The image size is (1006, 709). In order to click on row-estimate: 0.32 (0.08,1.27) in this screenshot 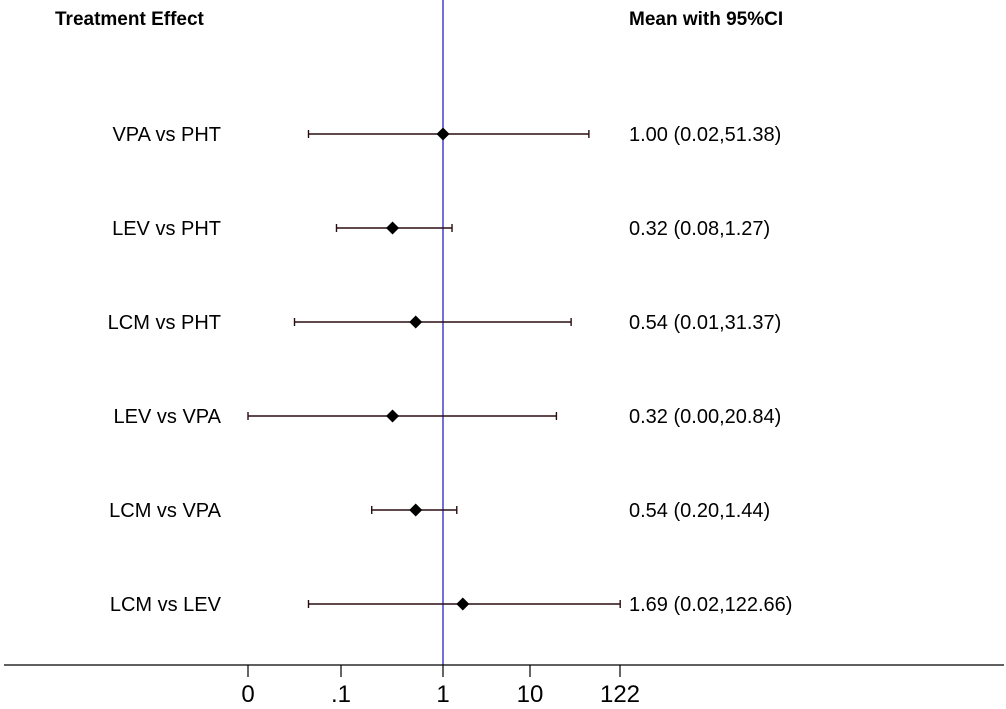, I will do `click(699, 229)`.